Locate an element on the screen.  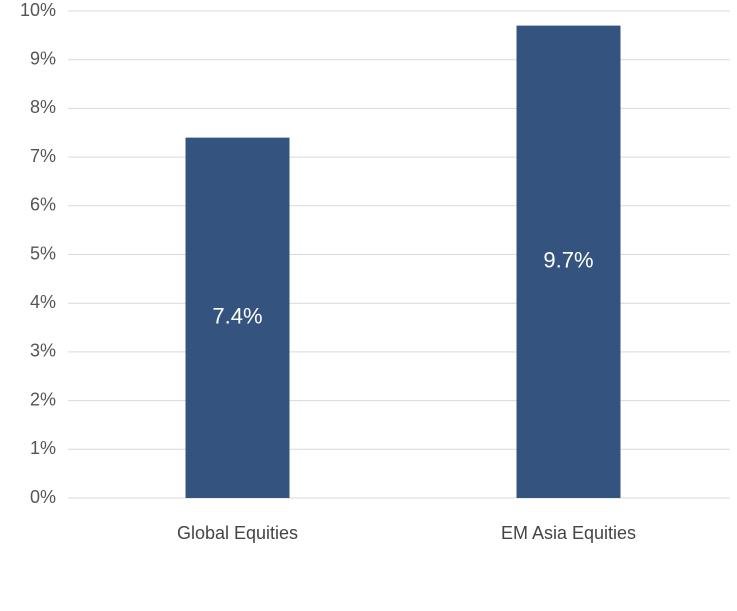
value-label: 7.4% is located at coordinates (237, 316).